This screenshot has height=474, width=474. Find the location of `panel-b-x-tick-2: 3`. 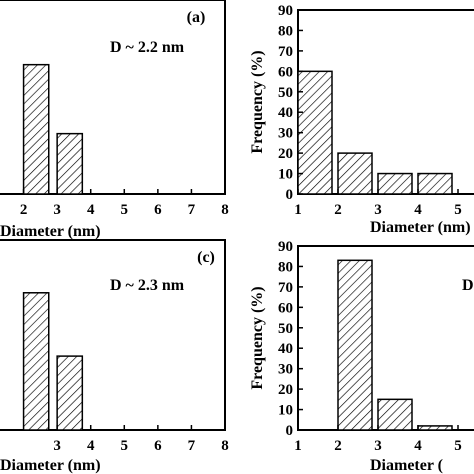

panel-b-x-tick-2: 3 is located at coordinates (378, 210).